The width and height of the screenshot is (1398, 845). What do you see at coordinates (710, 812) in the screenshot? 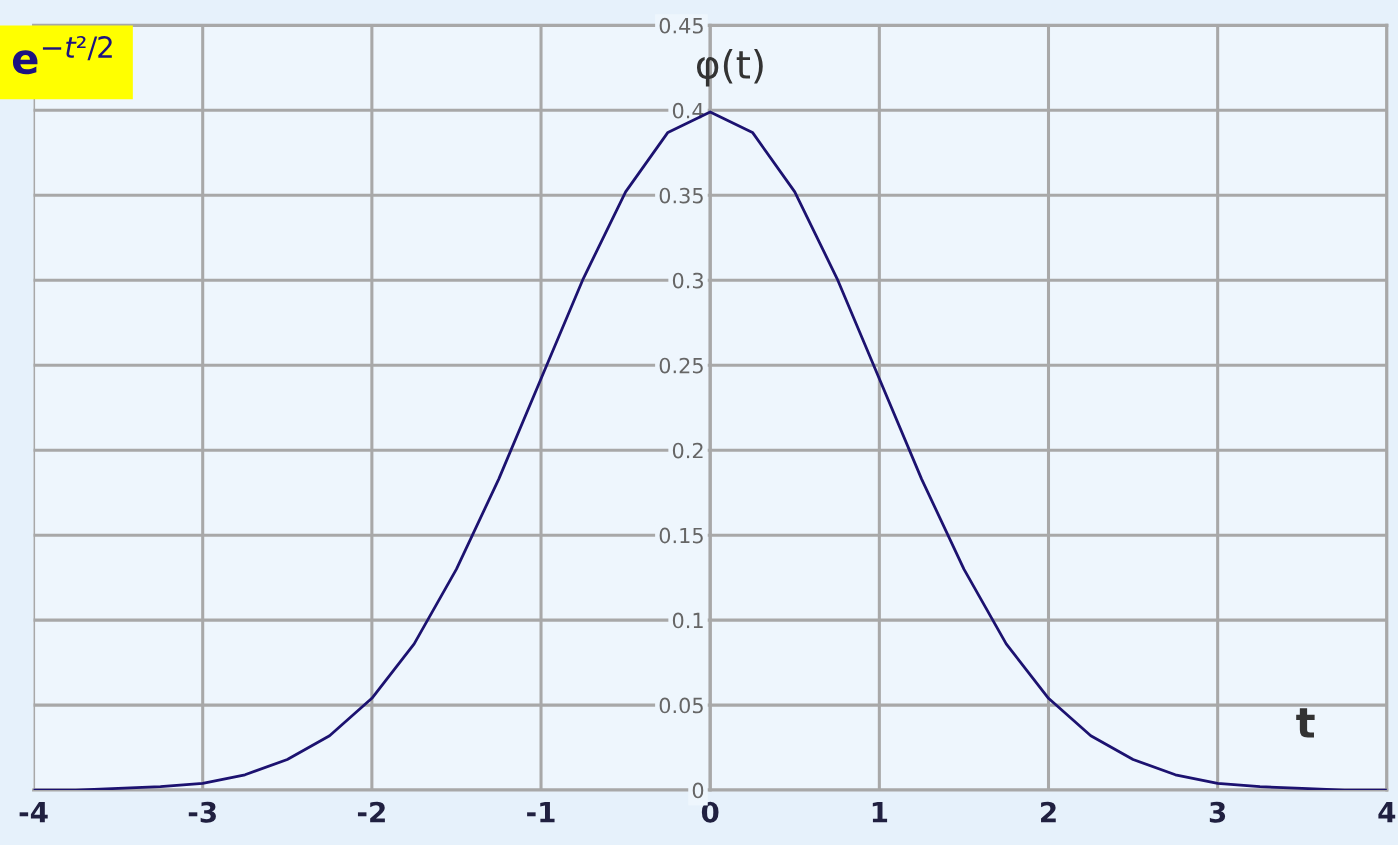
I see `x-tick-label: 0` at bounding box center [710, 812].